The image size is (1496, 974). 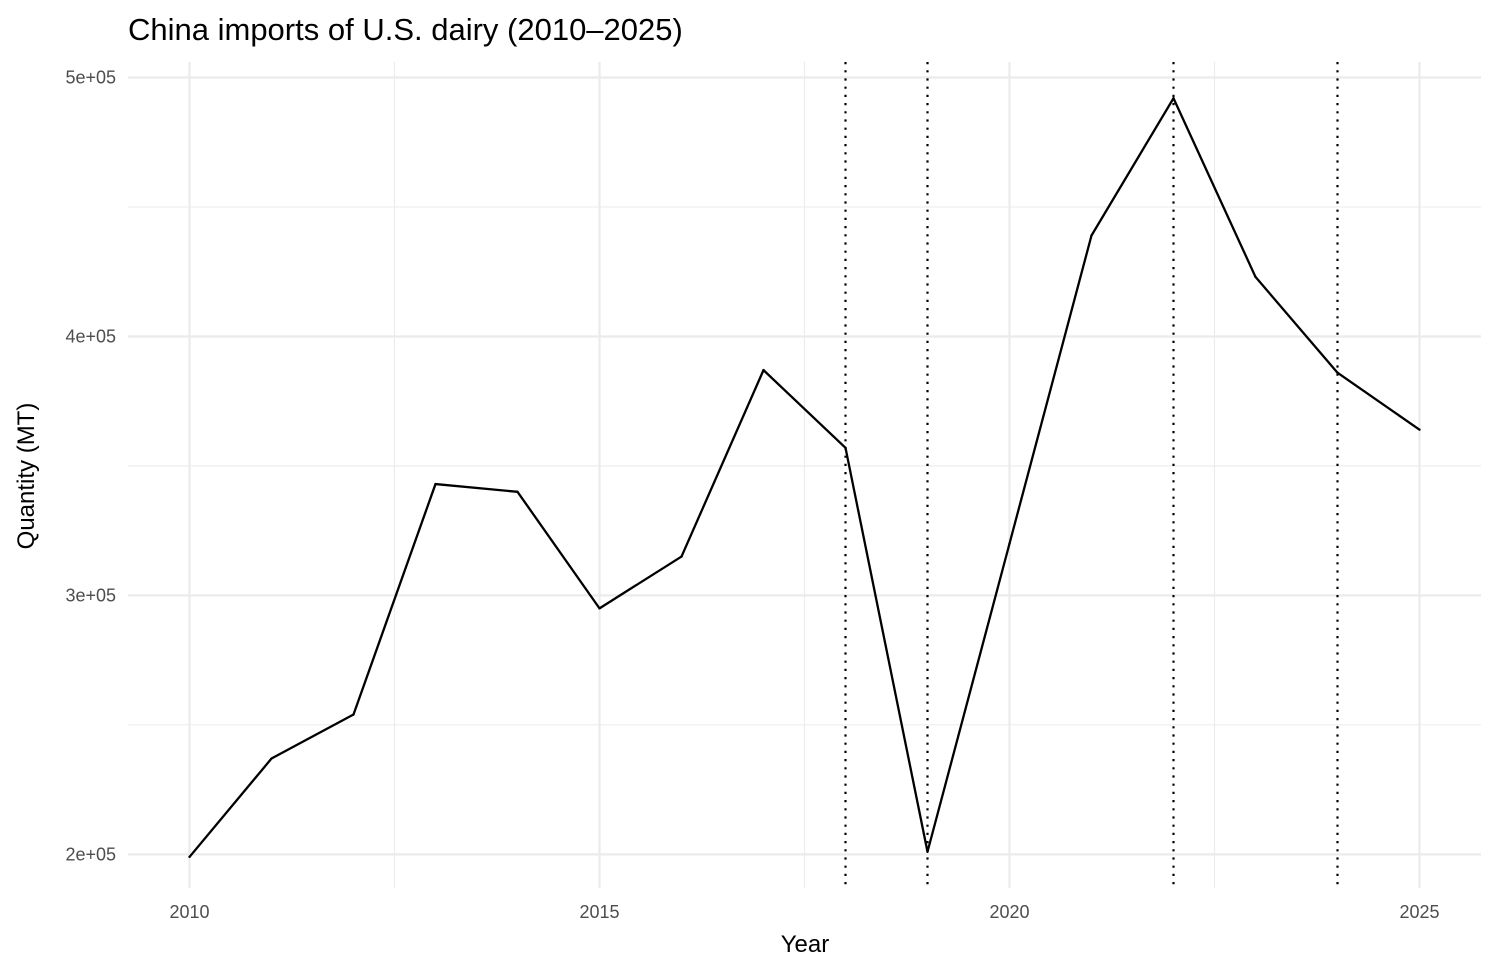 I want to click on x-tick-label: 2010, so click(x=189, y=912).